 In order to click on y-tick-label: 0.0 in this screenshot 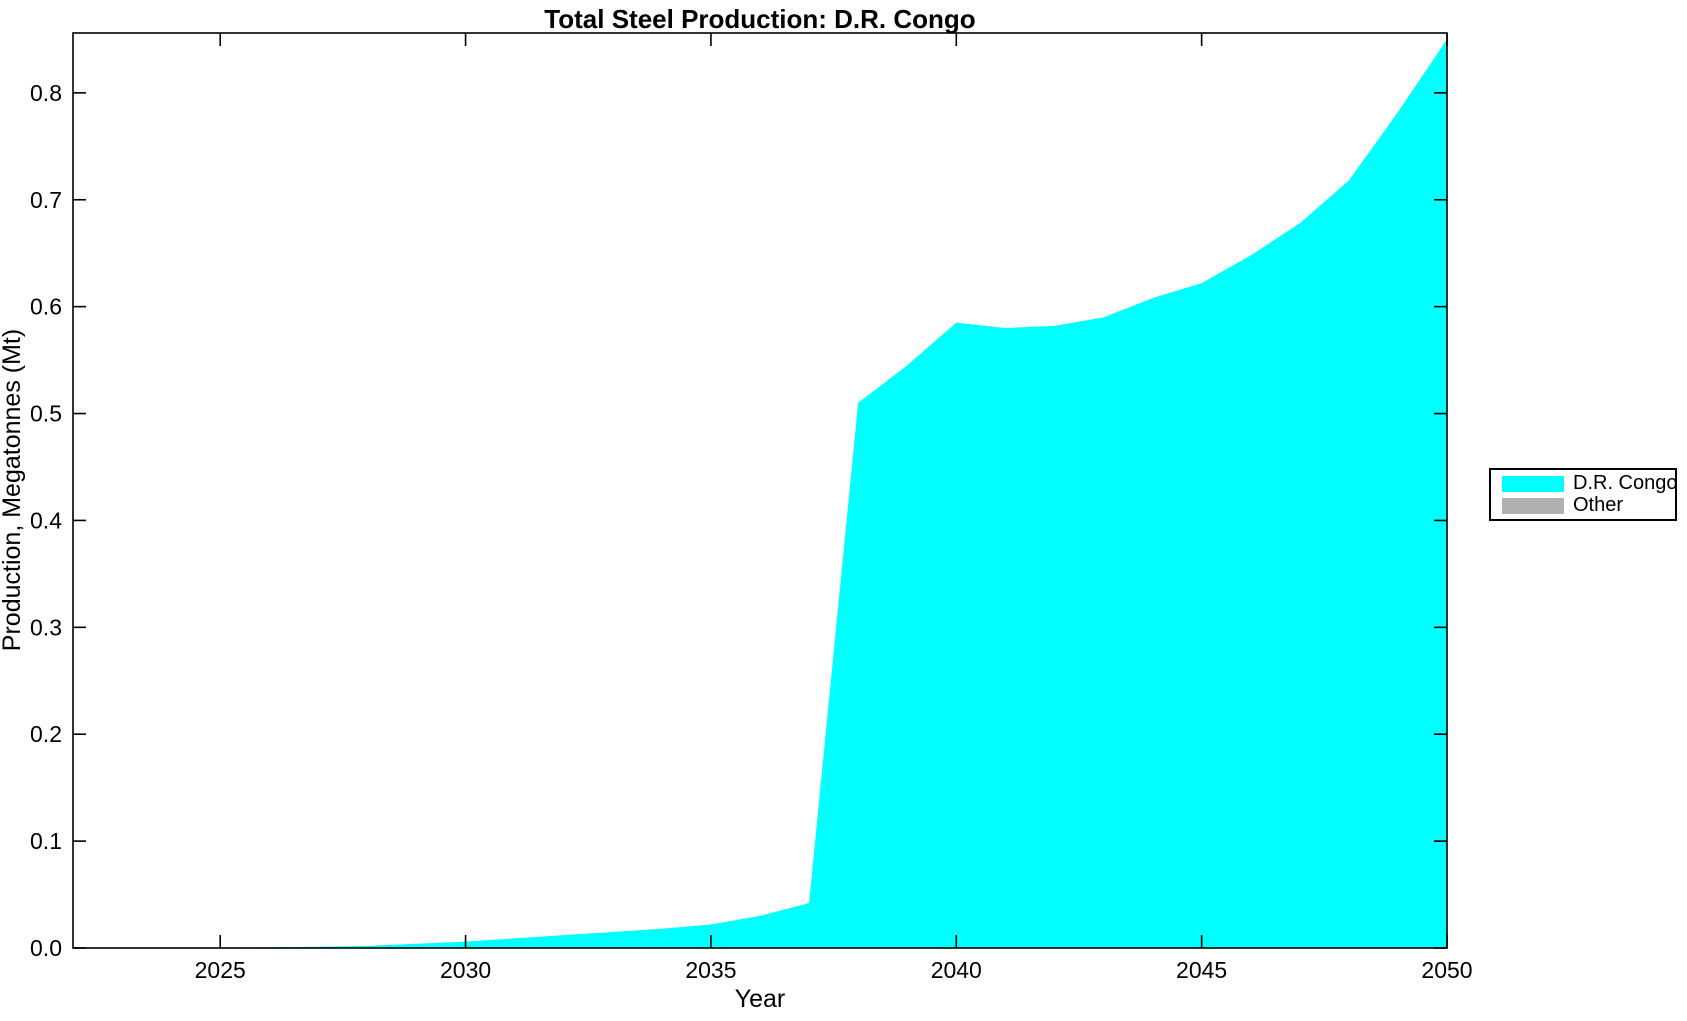, I will do `click(46, 948)`.